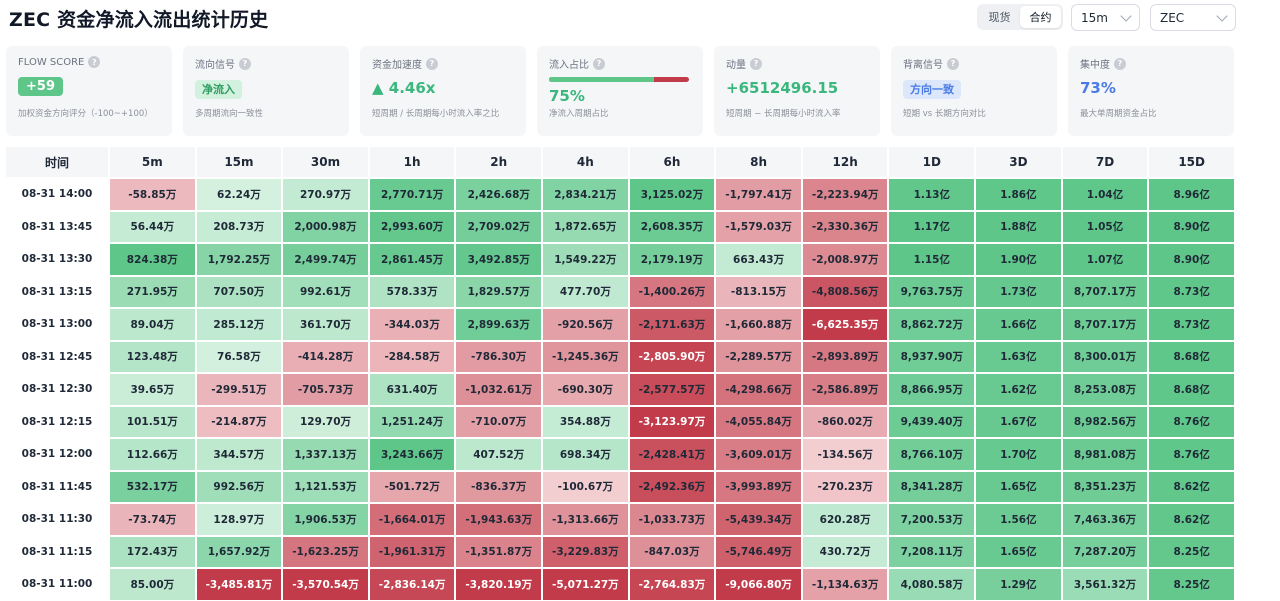 Image resolution: width=1280 pixels, height=601 pixels. Describe the element at coordinates (1172, 17) in the screenshot. I see `coin-value: ZEC` at that location.